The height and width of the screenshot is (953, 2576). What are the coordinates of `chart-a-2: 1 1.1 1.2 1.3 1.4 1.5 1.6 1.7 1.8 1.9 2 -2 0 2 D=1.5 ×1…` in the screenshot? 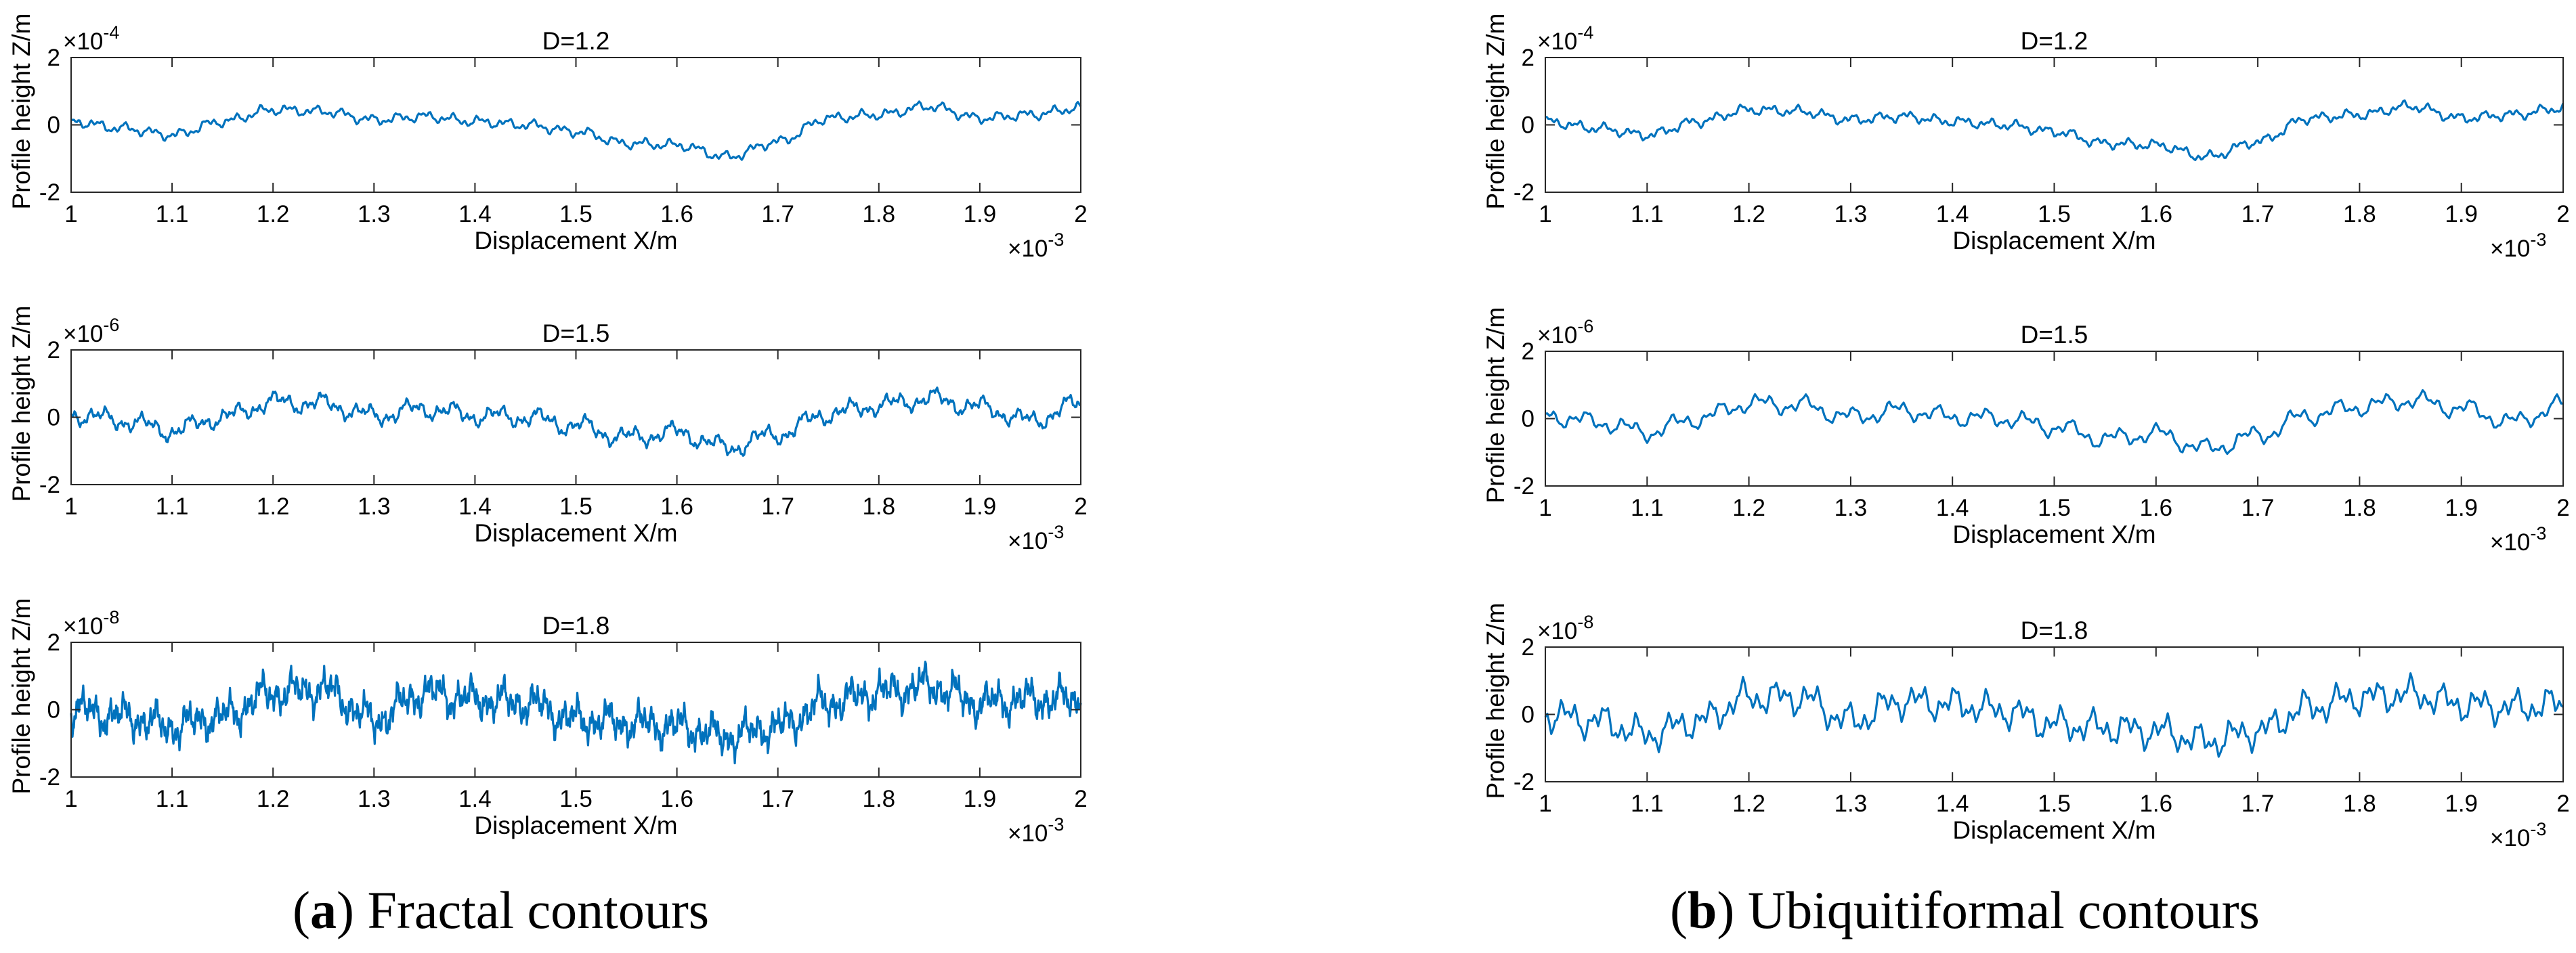 It's located at (547, 430).